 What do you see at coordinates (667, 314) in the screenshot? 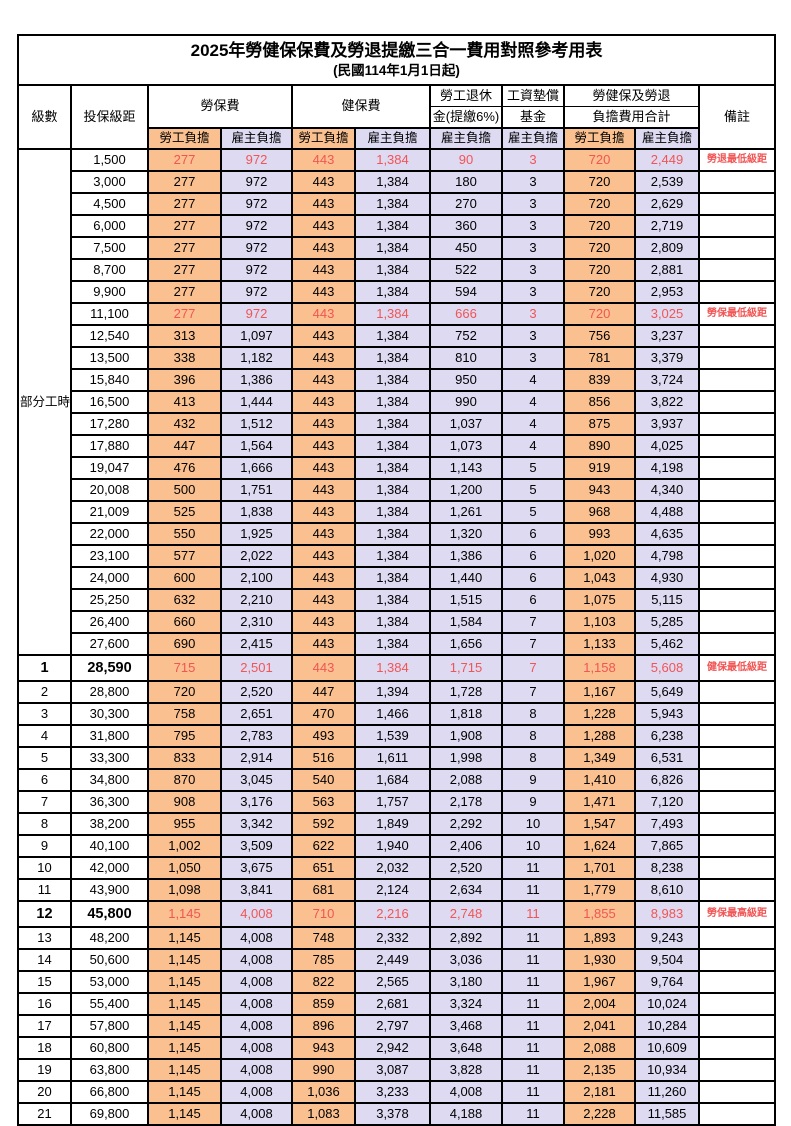
I see `total-employer-cell: 3,025` at bounding box center [667, 314].